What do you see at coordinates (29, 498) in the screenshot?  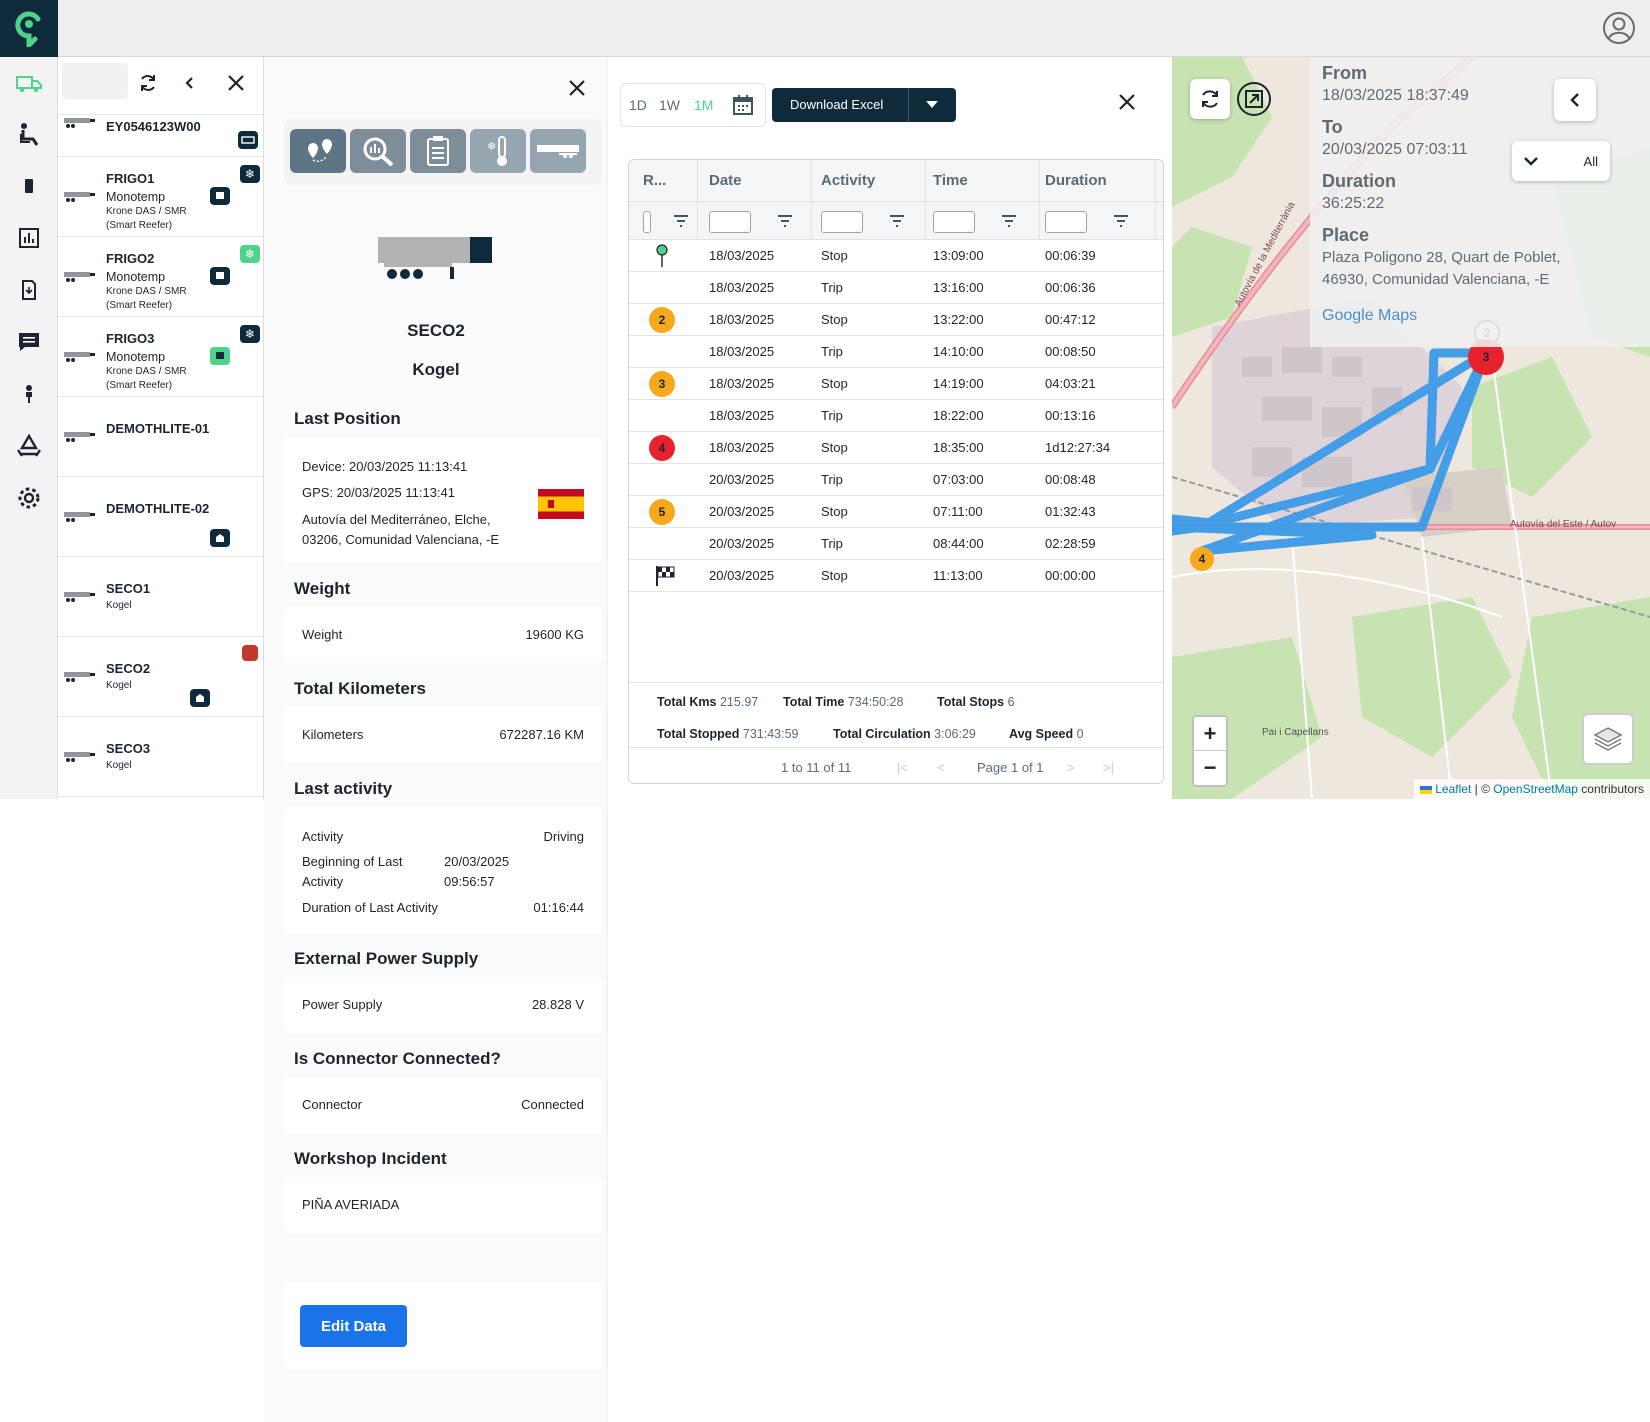 I see `gear-icon` at bounding box center [29, 498].